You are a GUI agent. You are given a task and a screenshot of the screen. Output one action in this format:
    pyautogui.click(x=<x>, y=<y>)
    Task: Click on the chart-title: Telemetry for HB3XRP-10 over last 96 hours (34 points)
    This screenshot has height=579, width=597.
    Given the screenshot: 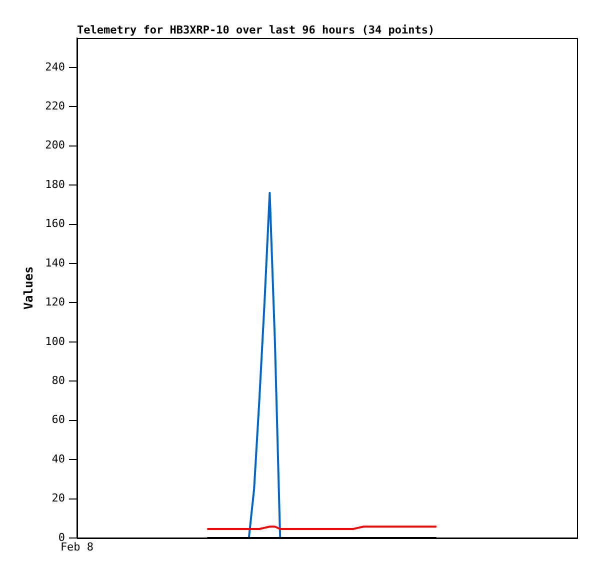 What is the action you would take?
    pyautogui.click(x=256, y=29)
    